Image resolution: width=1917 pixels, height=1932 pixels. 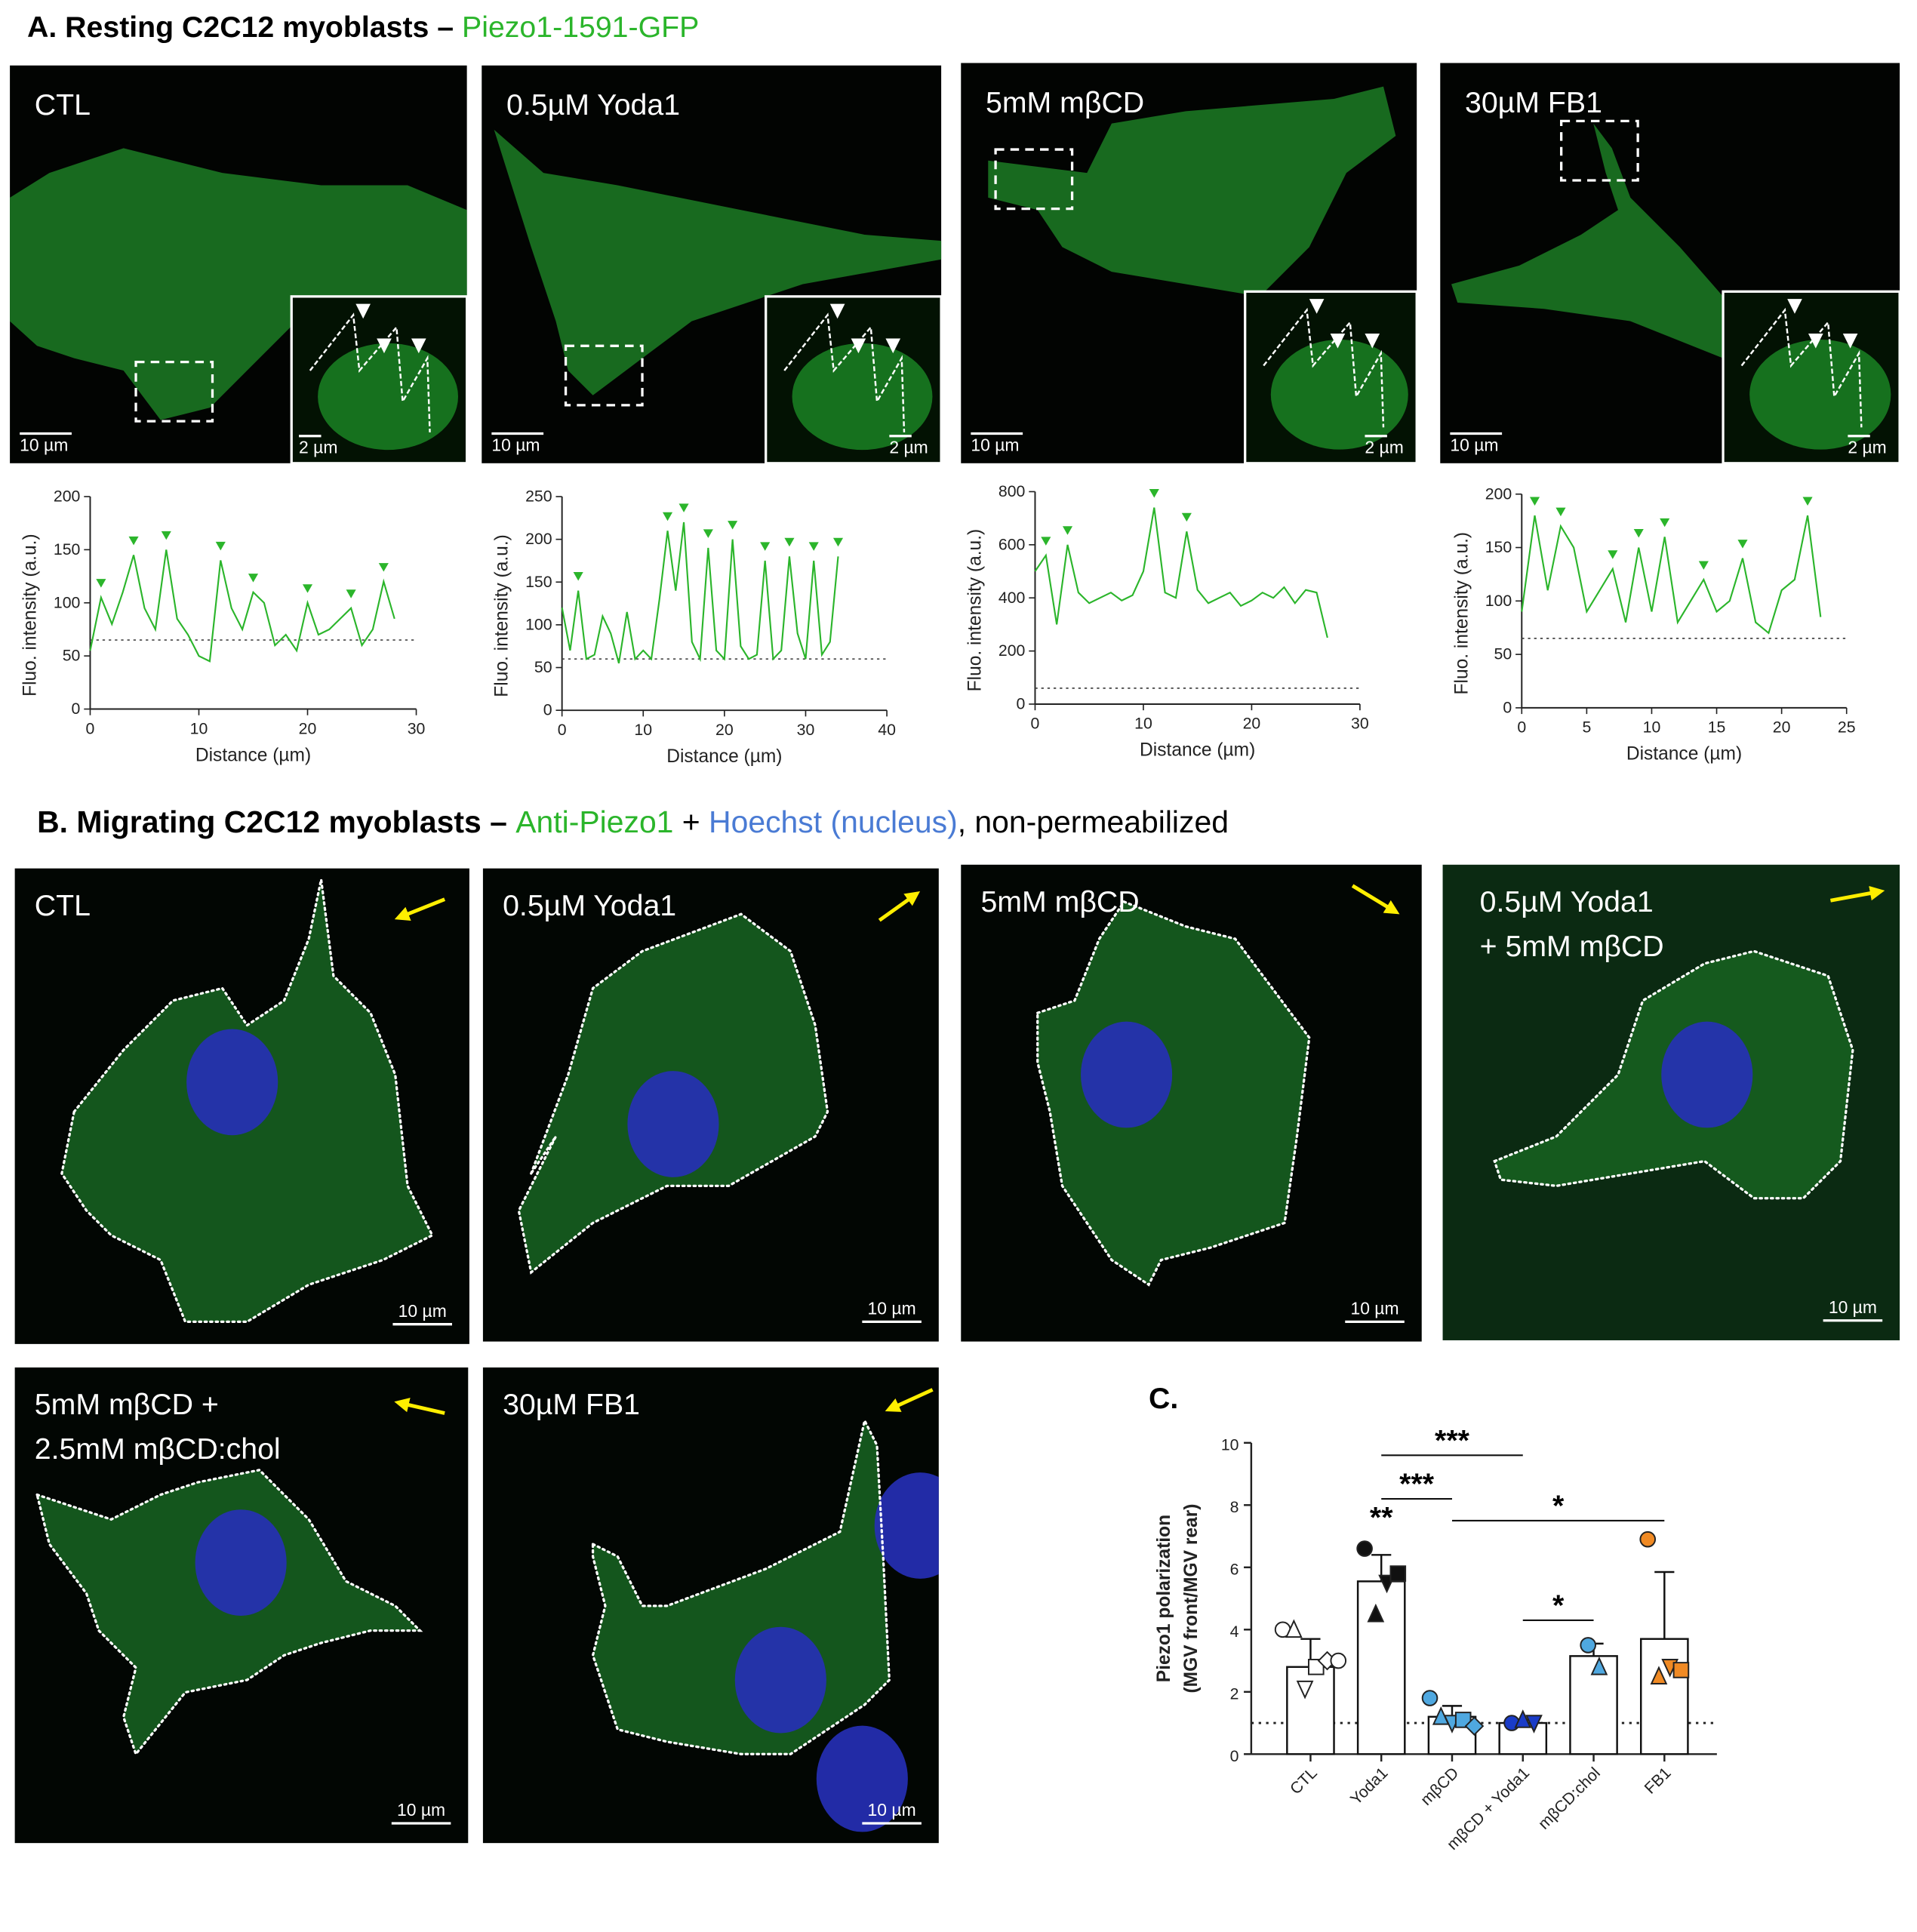 What do you see at coordinates (1181, 572) in the screenshot?
I see `profile-line` at bounding box center [1181, 572].